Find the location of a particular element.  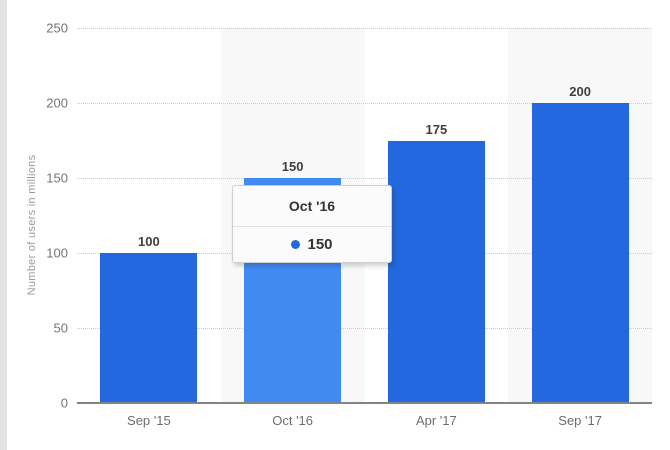

y-tick-label: 250 is located at coordinates (57, 28).